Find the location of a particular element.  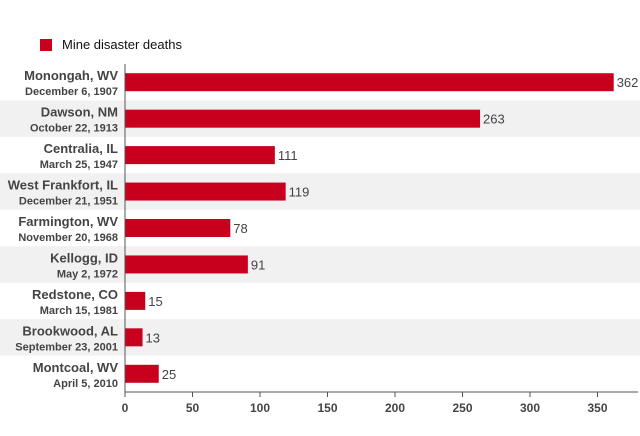

x-tick-label: 250 is located at coordinates (462, 408).